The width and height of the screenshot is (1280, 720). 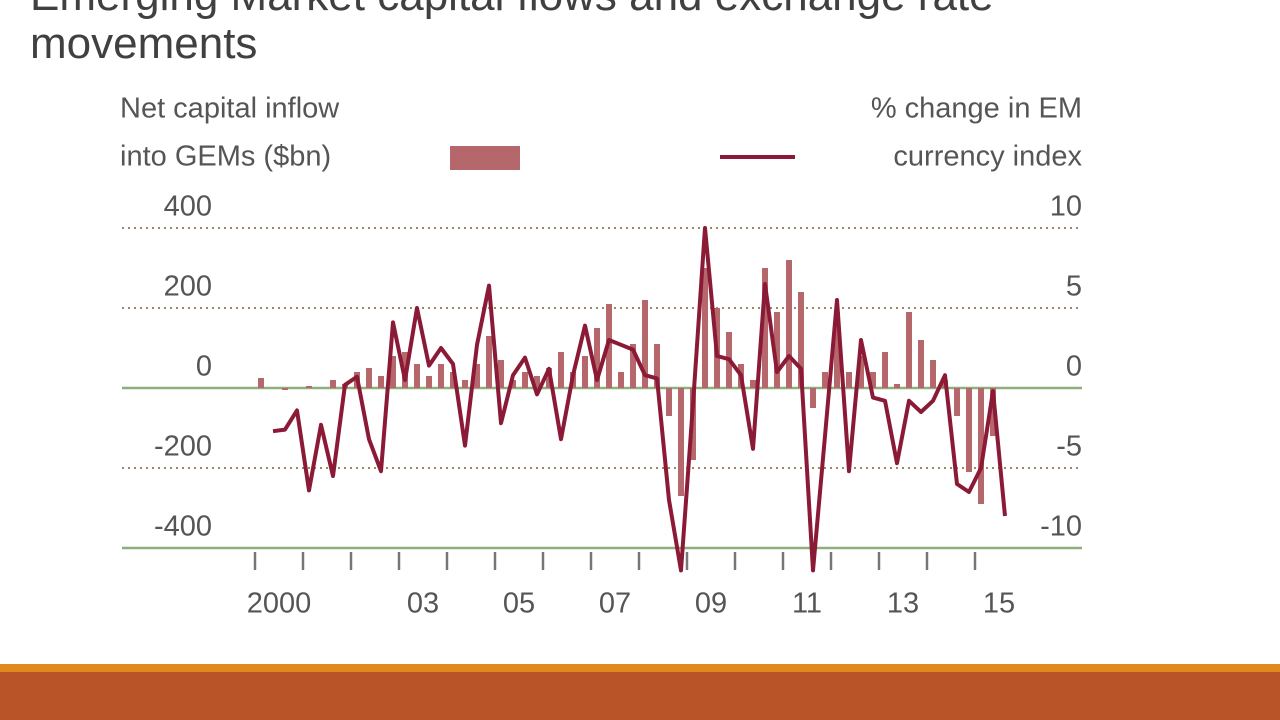 I want to click on y2-label: % change in EM, so click(x=976, y=109).